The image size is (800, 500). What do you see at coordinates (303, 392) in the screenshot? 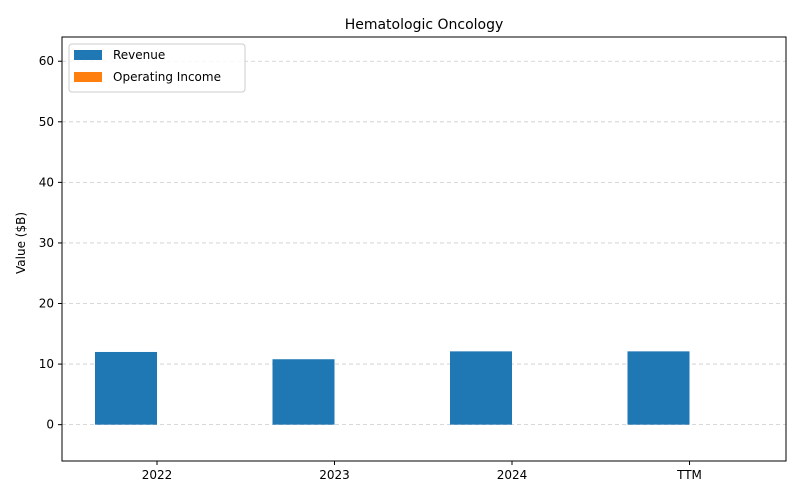
I see `bar-revenue-2023` at bounding box center [303, 392].